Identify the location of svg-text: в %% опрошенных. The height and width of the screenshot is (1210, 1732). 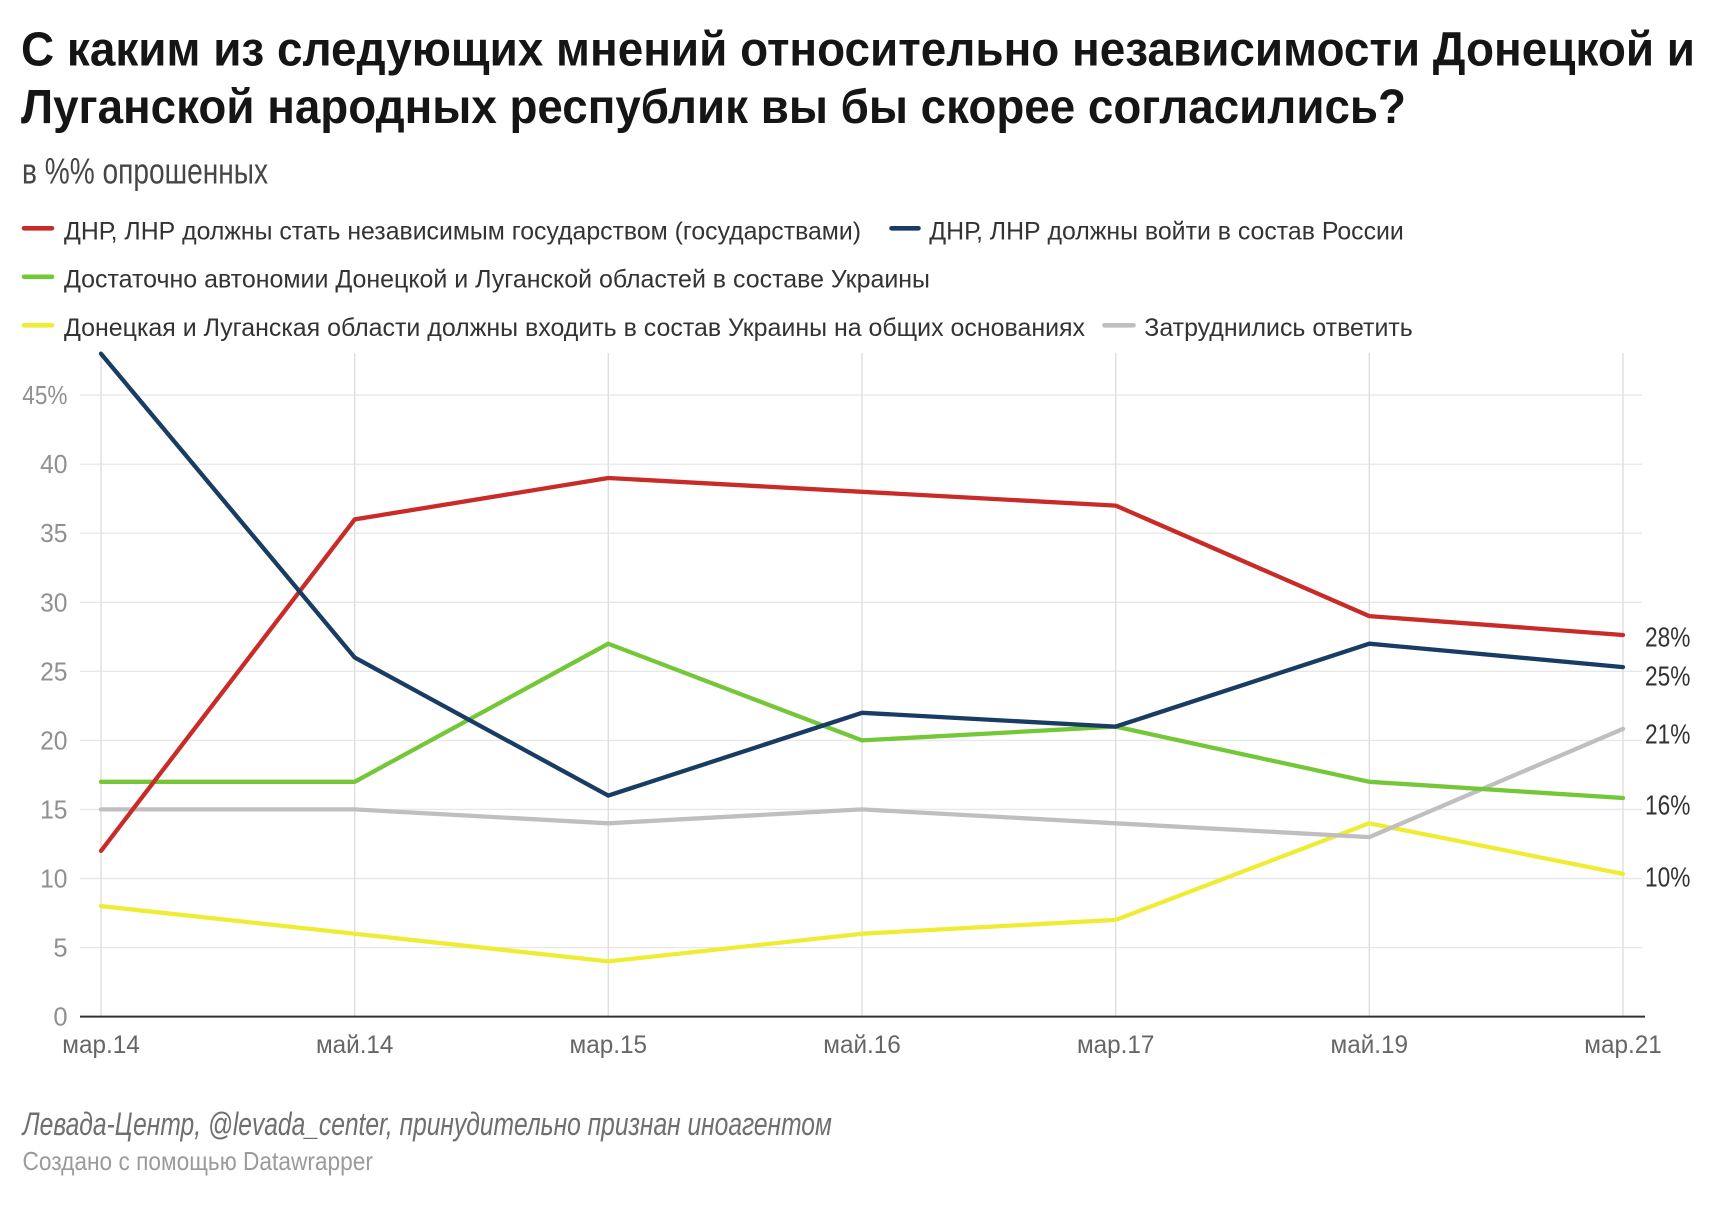
(145, 170).